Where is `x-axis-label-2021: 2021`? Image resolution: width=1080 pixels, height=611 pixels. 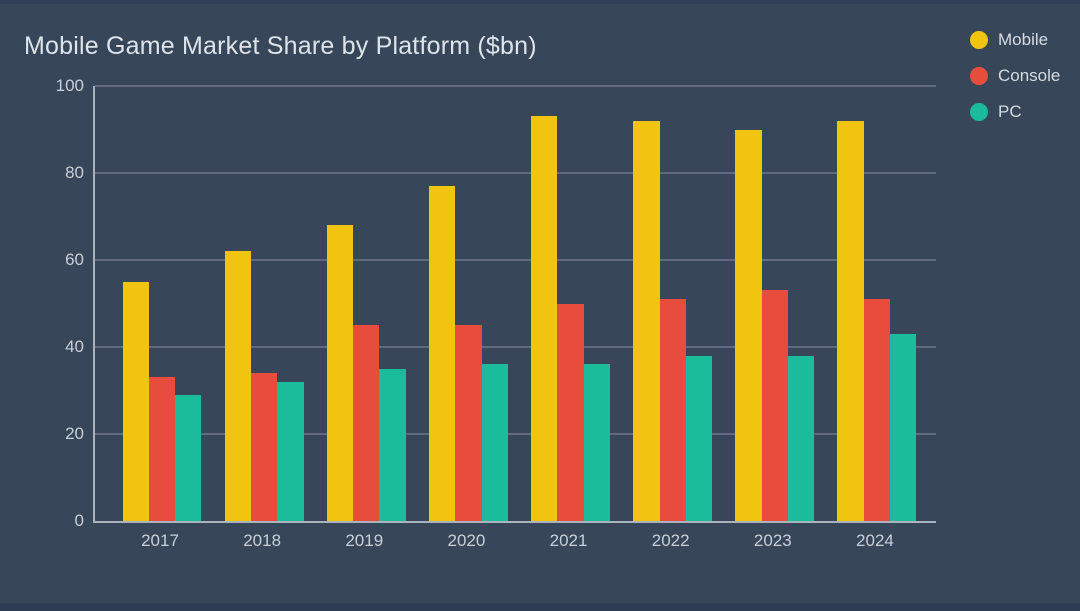 x-axis-label-2021: 2021 is located at coordinates (568, 540).